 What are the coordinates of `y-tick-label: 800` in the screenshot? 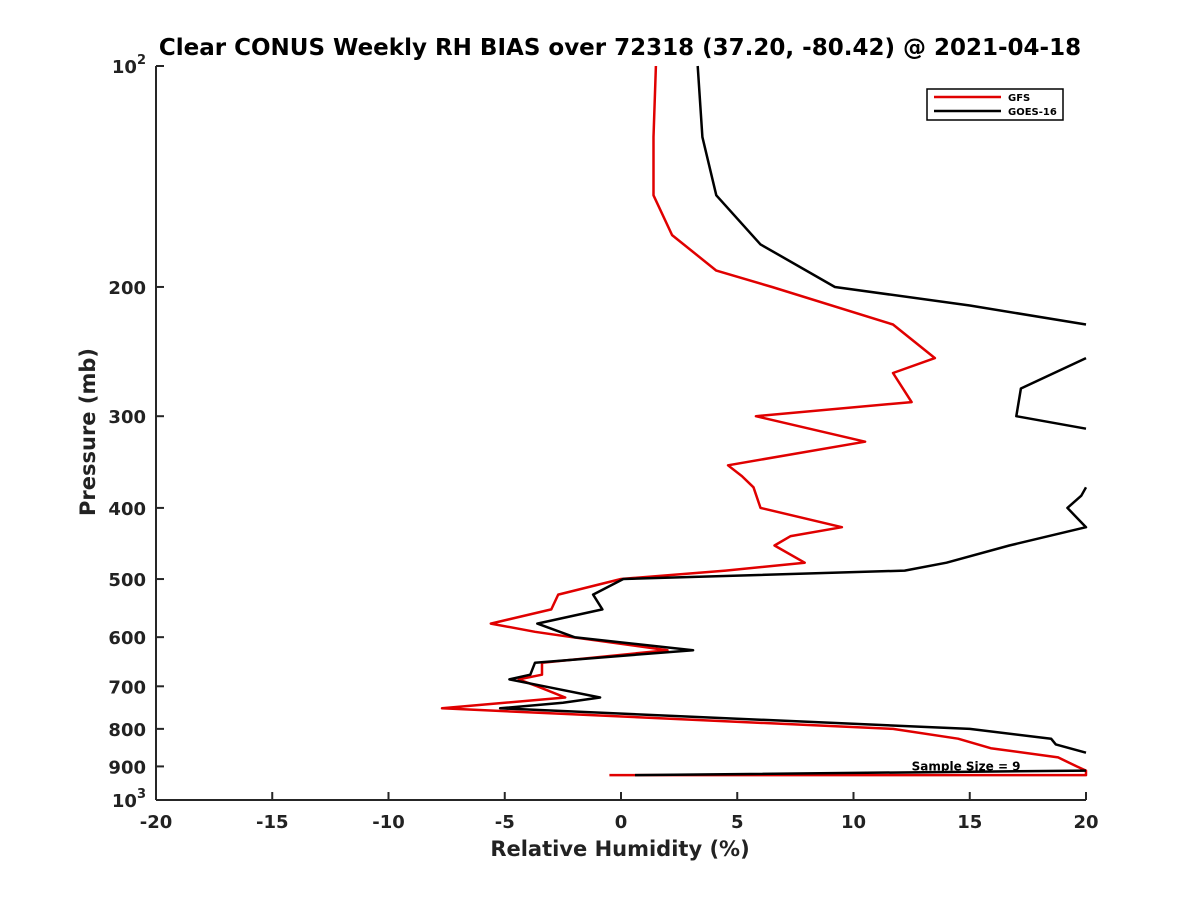 It's located at (127, 730).